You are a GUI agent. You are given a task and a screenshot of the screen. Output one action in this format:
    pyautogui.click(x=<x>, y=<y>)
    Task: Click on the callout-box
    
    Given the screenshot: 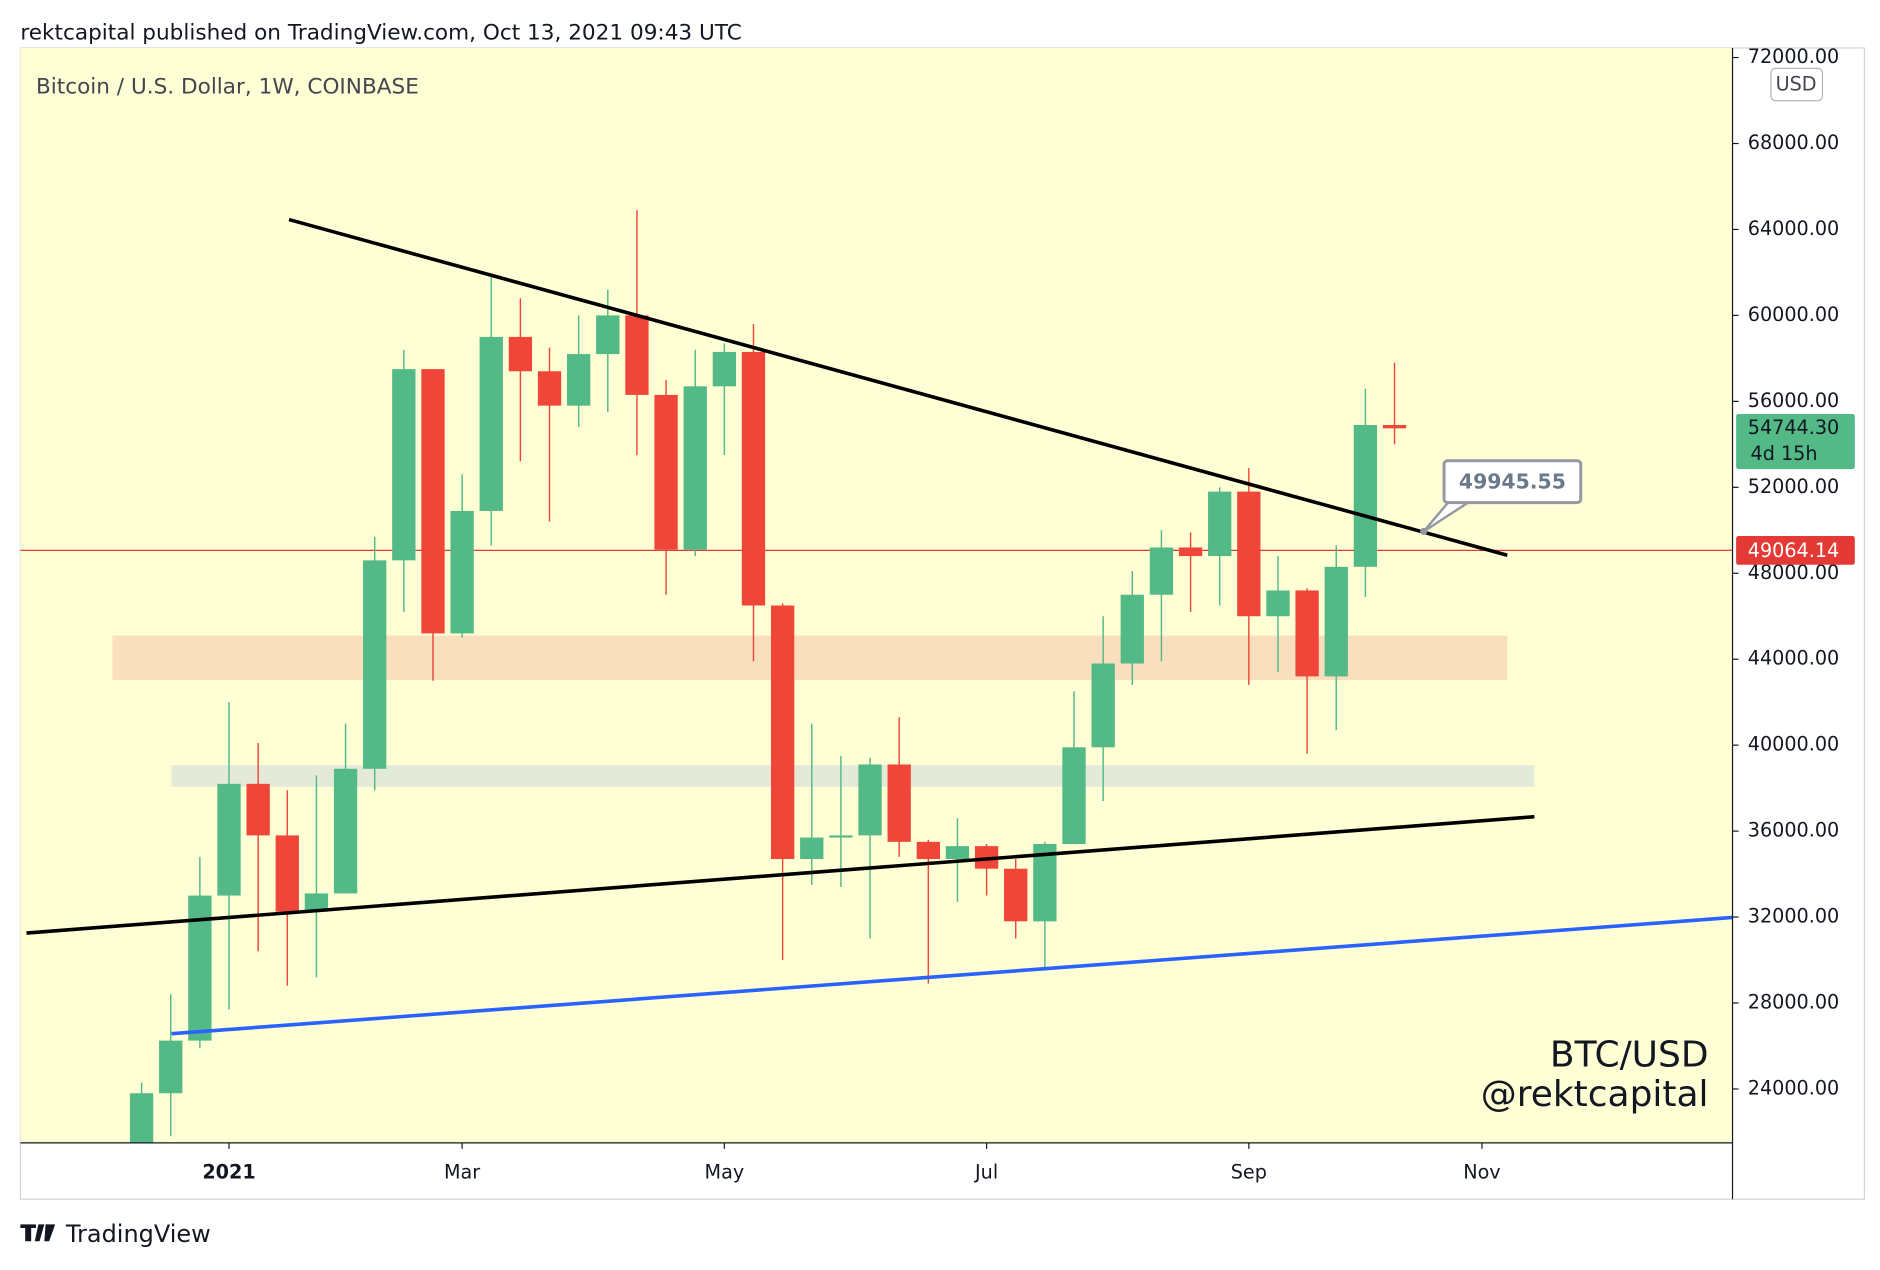 What is the action you would take?
    pyautogui.click(x=1512, y=482)
    